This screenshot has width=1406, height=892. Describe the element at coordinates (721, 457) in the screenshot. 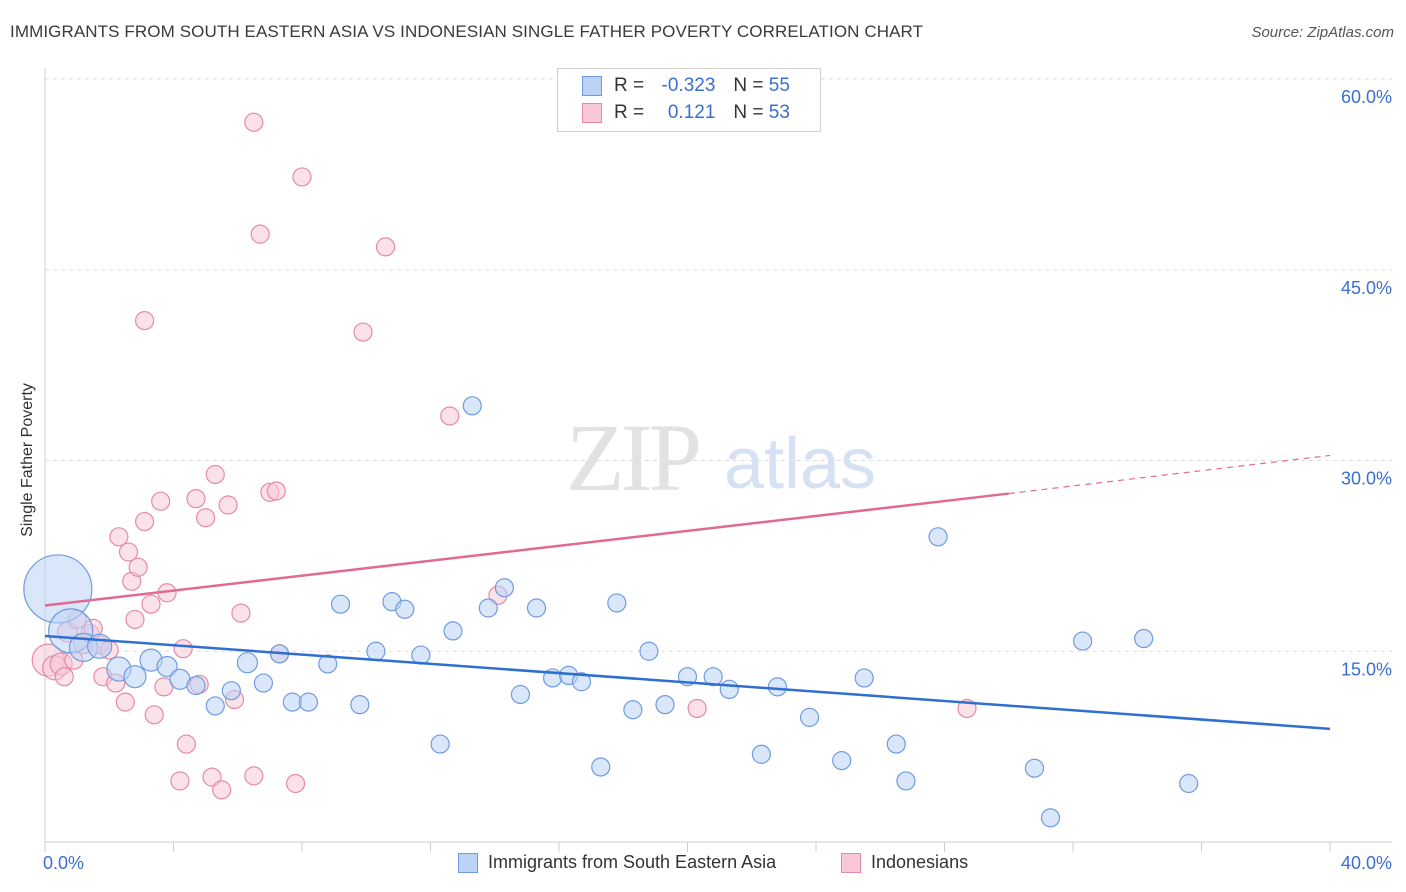

I see `watermark: ZIP atlas` at that location.